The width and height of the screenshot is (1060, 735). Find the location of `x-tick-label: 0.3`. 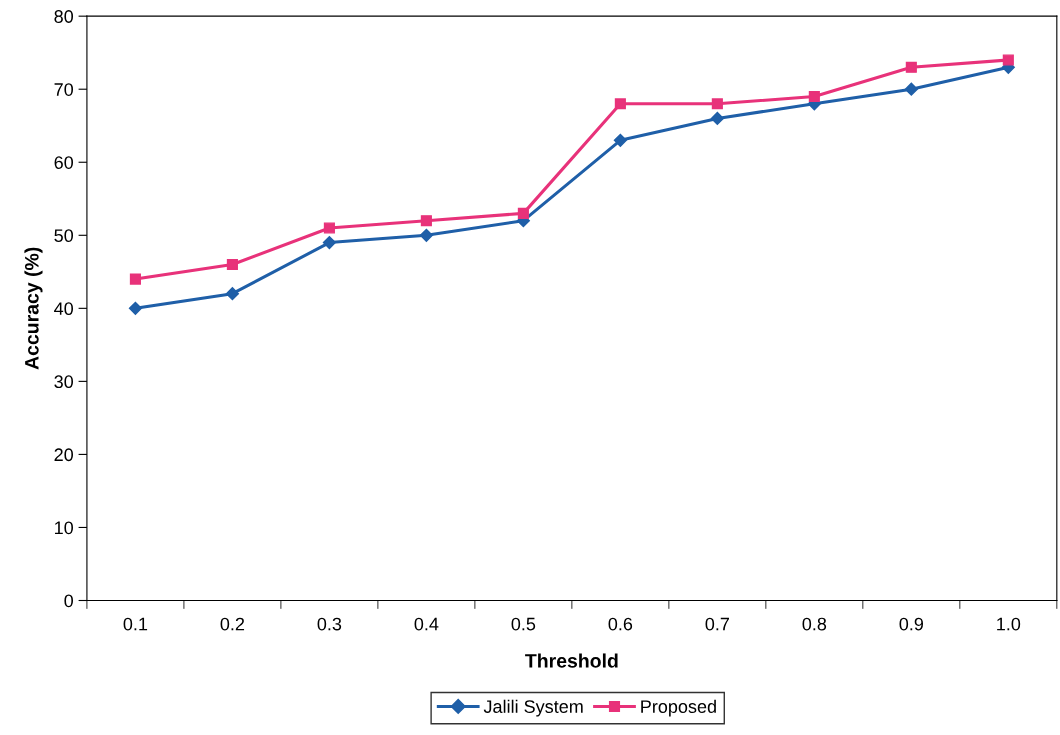

x-tick-label: 0.3 is located at coordinates (329, 624).